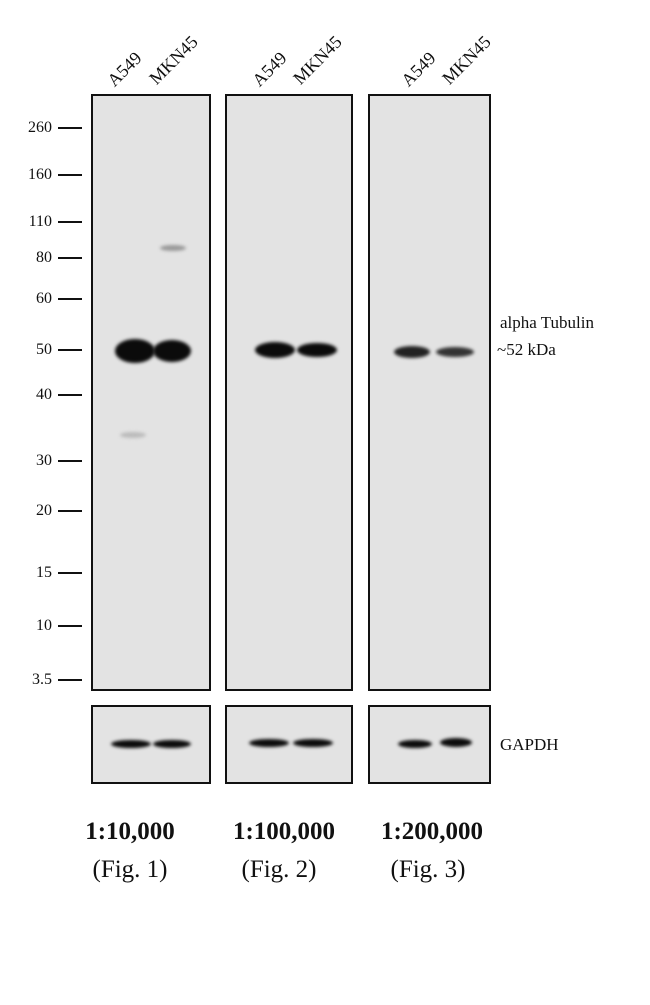 The width and height of the screenshot is (650, 1005). I want to click on marker: 15, so click(42, 573).